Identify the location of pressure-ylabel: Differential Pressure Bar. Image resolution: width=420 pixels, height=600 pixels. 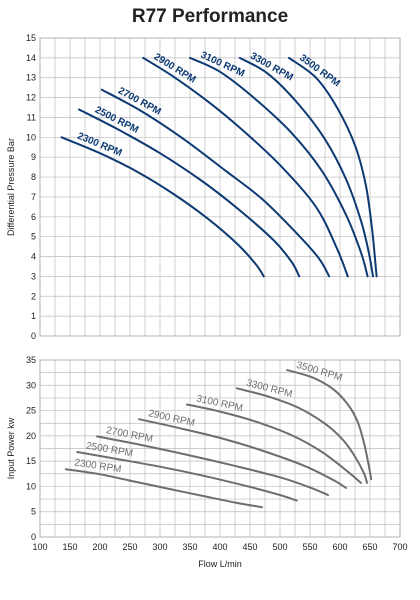
(11, 187).